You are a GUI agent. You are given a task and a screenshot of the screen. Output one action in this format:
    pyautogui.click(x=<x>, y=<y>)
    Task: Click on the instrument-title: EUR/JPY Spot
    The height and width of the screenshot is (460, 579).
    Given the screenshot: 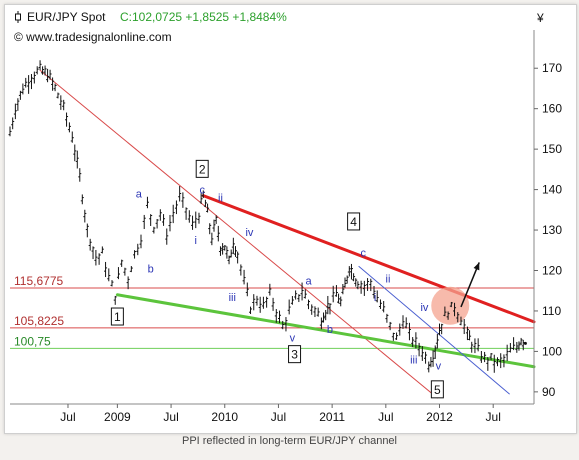 What is the action you would take?
    pyautogui.click(x=66, y=17)
    